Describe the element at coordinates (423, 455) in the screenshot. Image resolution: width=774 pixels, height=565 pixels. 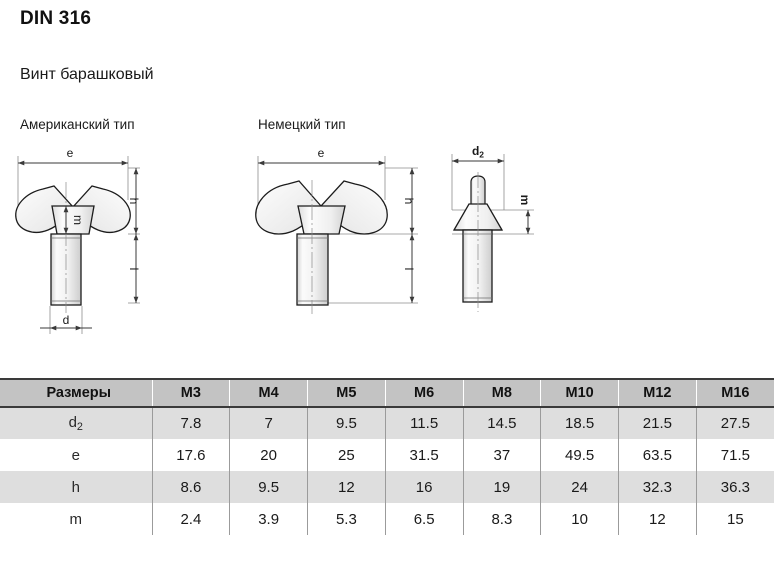
I see `cell-e-m6: 31.5` at that location.